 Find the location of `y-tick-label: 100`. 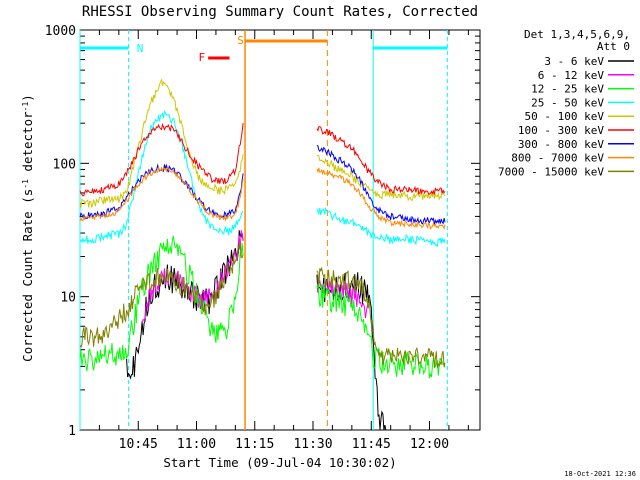

y-tick-label: 100 is located at coordinates (64, 164).